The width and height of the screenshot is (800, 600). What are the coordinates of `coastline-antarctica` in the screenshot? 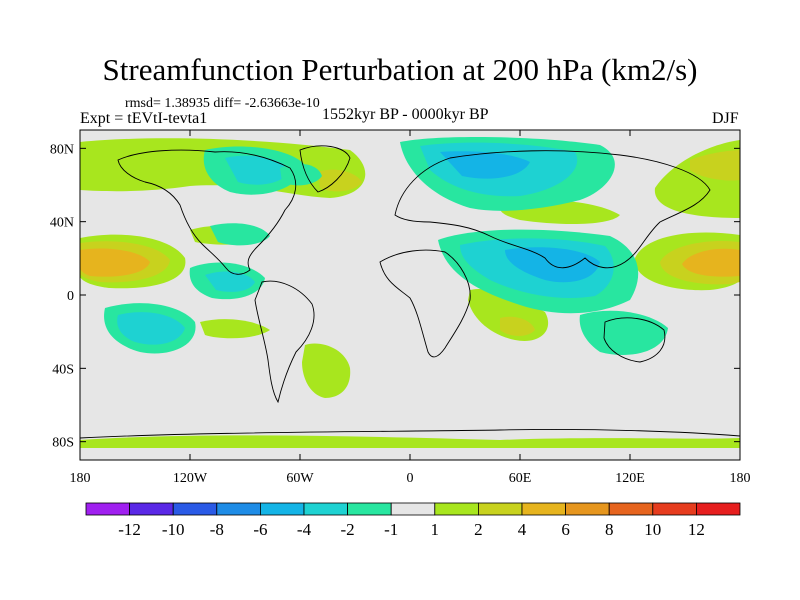 It's located at (410, 434).